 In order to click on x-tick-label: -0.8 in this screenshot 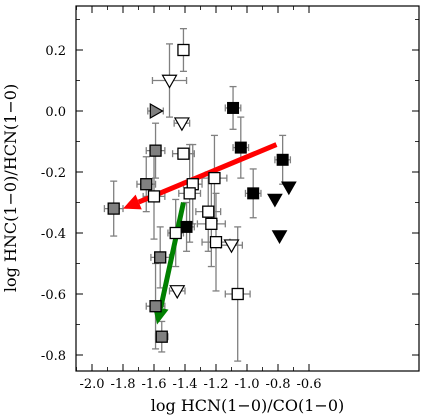, I will do `click(277, 384)`.